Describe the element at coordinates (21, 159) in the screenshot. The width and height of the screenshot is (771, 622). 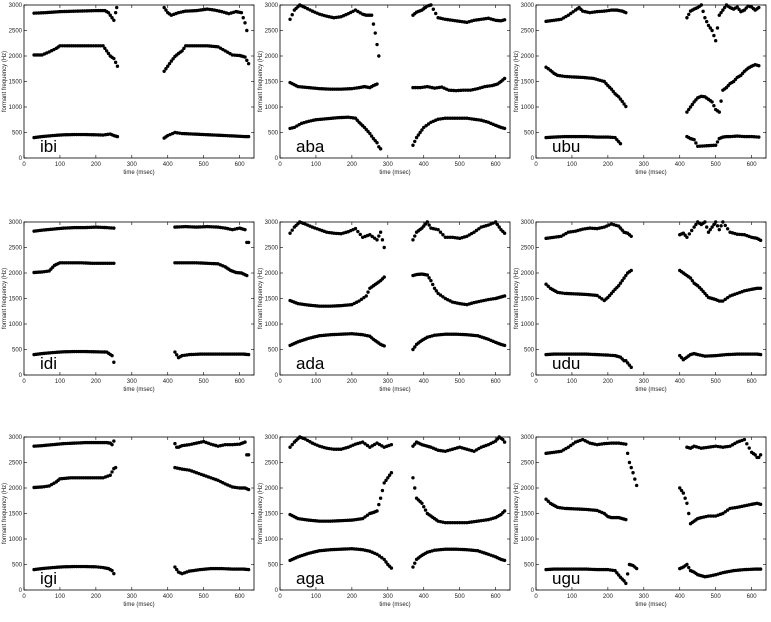
I see `y-tick-label: 0` at that location.